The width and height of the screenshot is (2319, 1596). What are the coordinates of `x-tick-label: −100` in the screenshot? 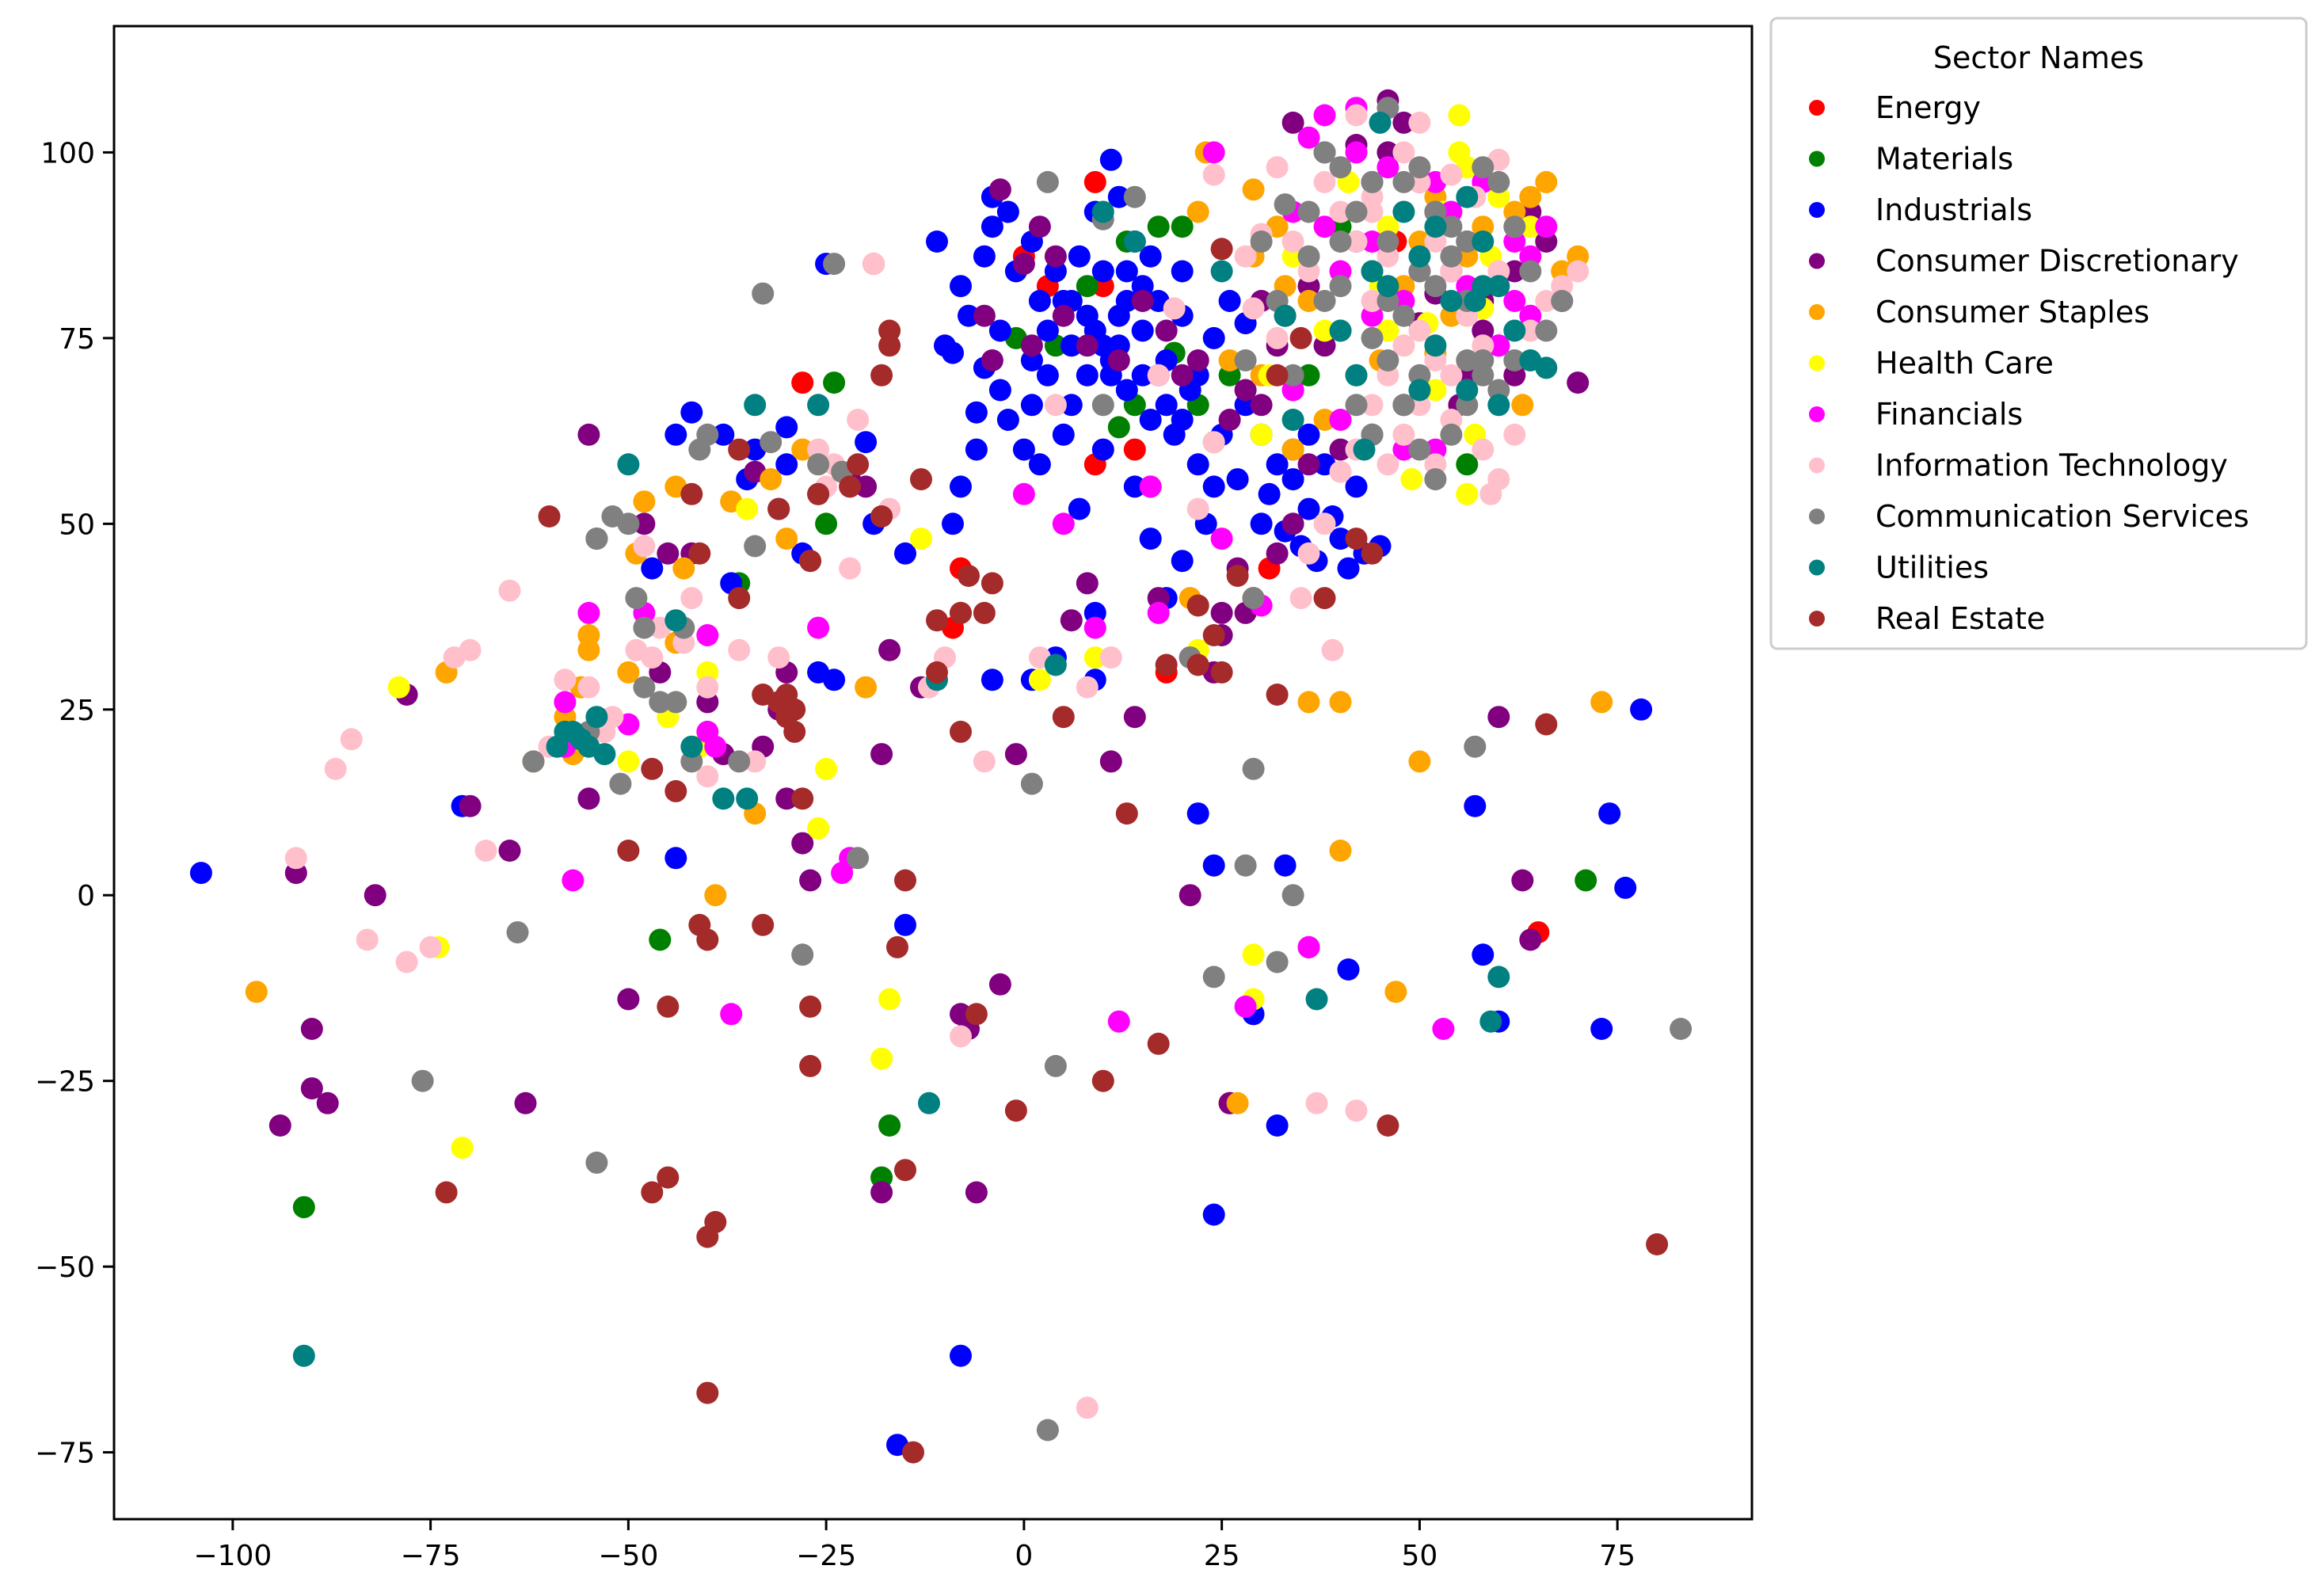 It's located at (232, 1556).